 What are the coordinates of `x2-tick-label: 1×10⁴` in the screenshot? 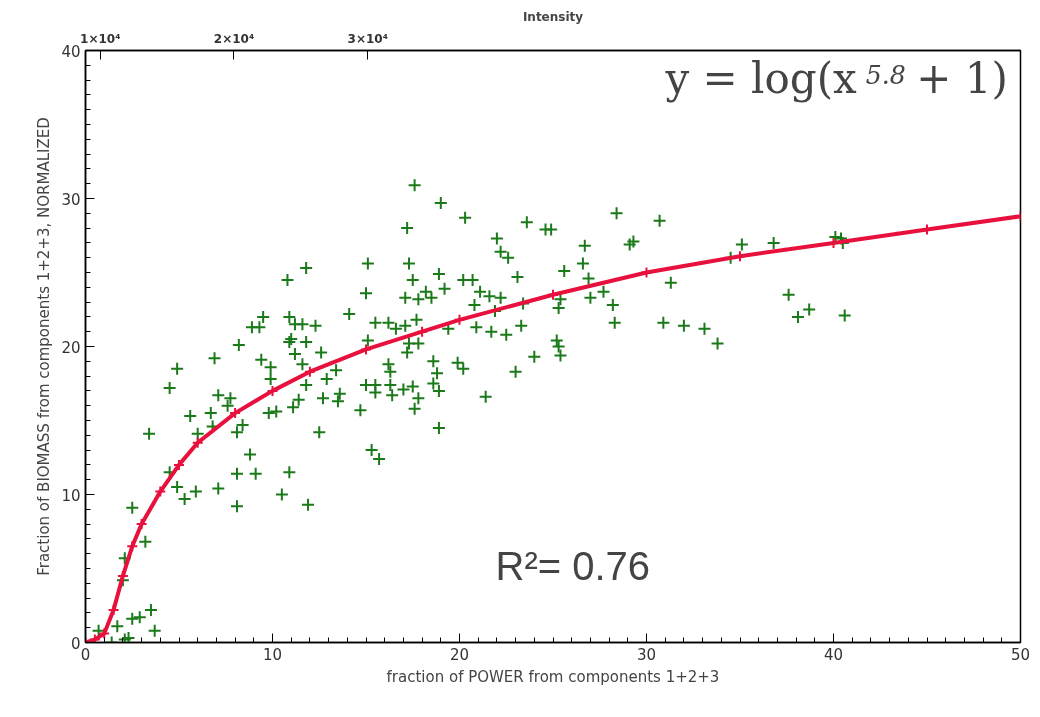 It's located at (100, 38).